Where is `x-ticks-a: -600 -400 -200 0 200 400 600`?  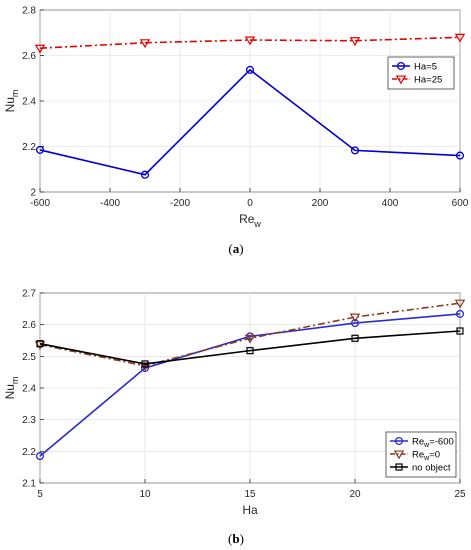
x-ticks-a: -600 -400 -200 0 200 400 600 is located at coordinates (249, 198).